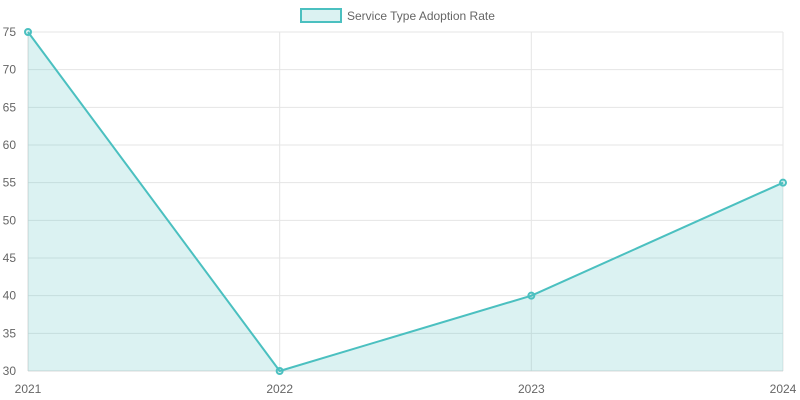 This screenshot has height=400, width=800. Describe the element at coordinates (10, 333) in the screenshot. I see `y-tick-label: 35` at that location.